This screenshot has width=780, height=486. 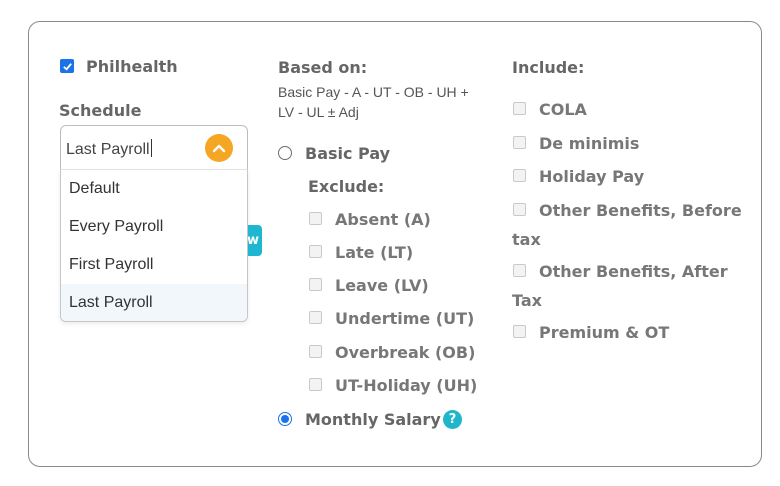 I want to click on exclude-label: Exclude:, so click(x=346, y=186).